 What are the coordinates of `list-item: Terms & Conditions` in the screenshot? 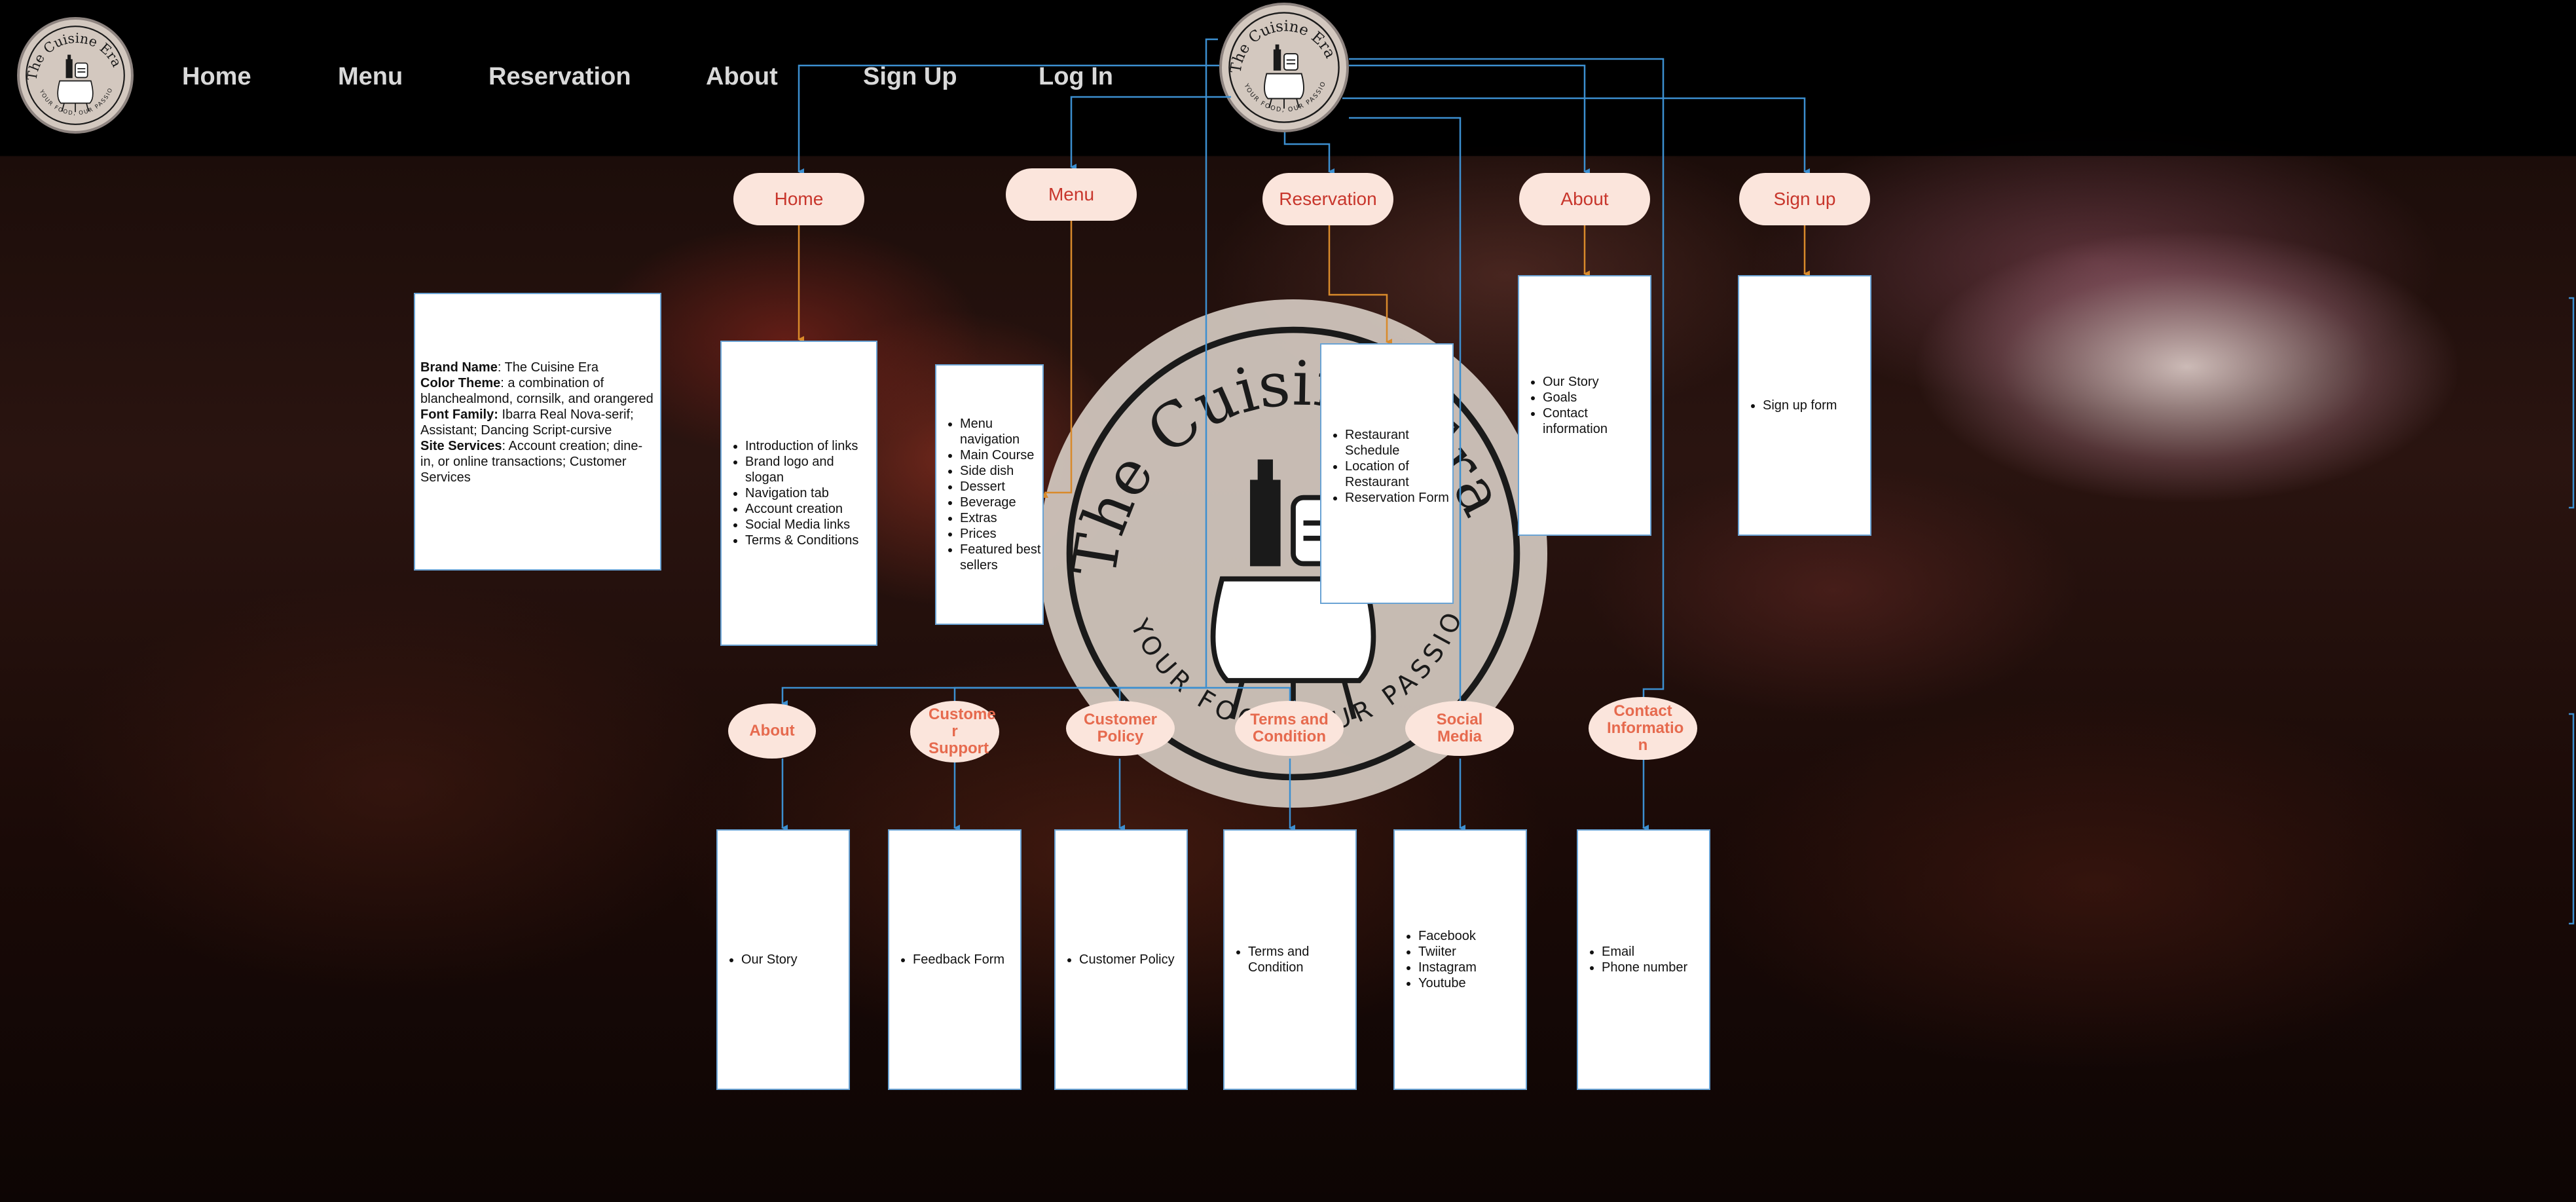 It's located at (811, 540).